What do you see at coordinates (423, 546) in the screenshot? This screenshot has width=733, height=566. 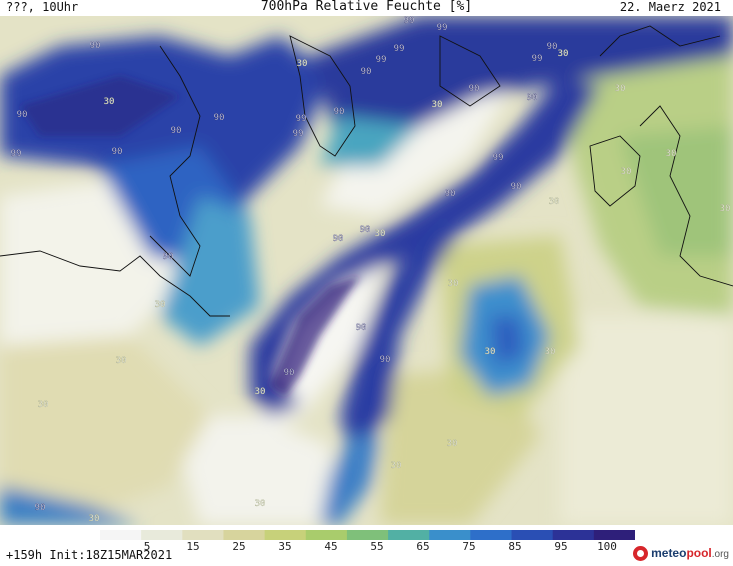 I see `legend-tick-label: 65` at bounding box center [423, 546].